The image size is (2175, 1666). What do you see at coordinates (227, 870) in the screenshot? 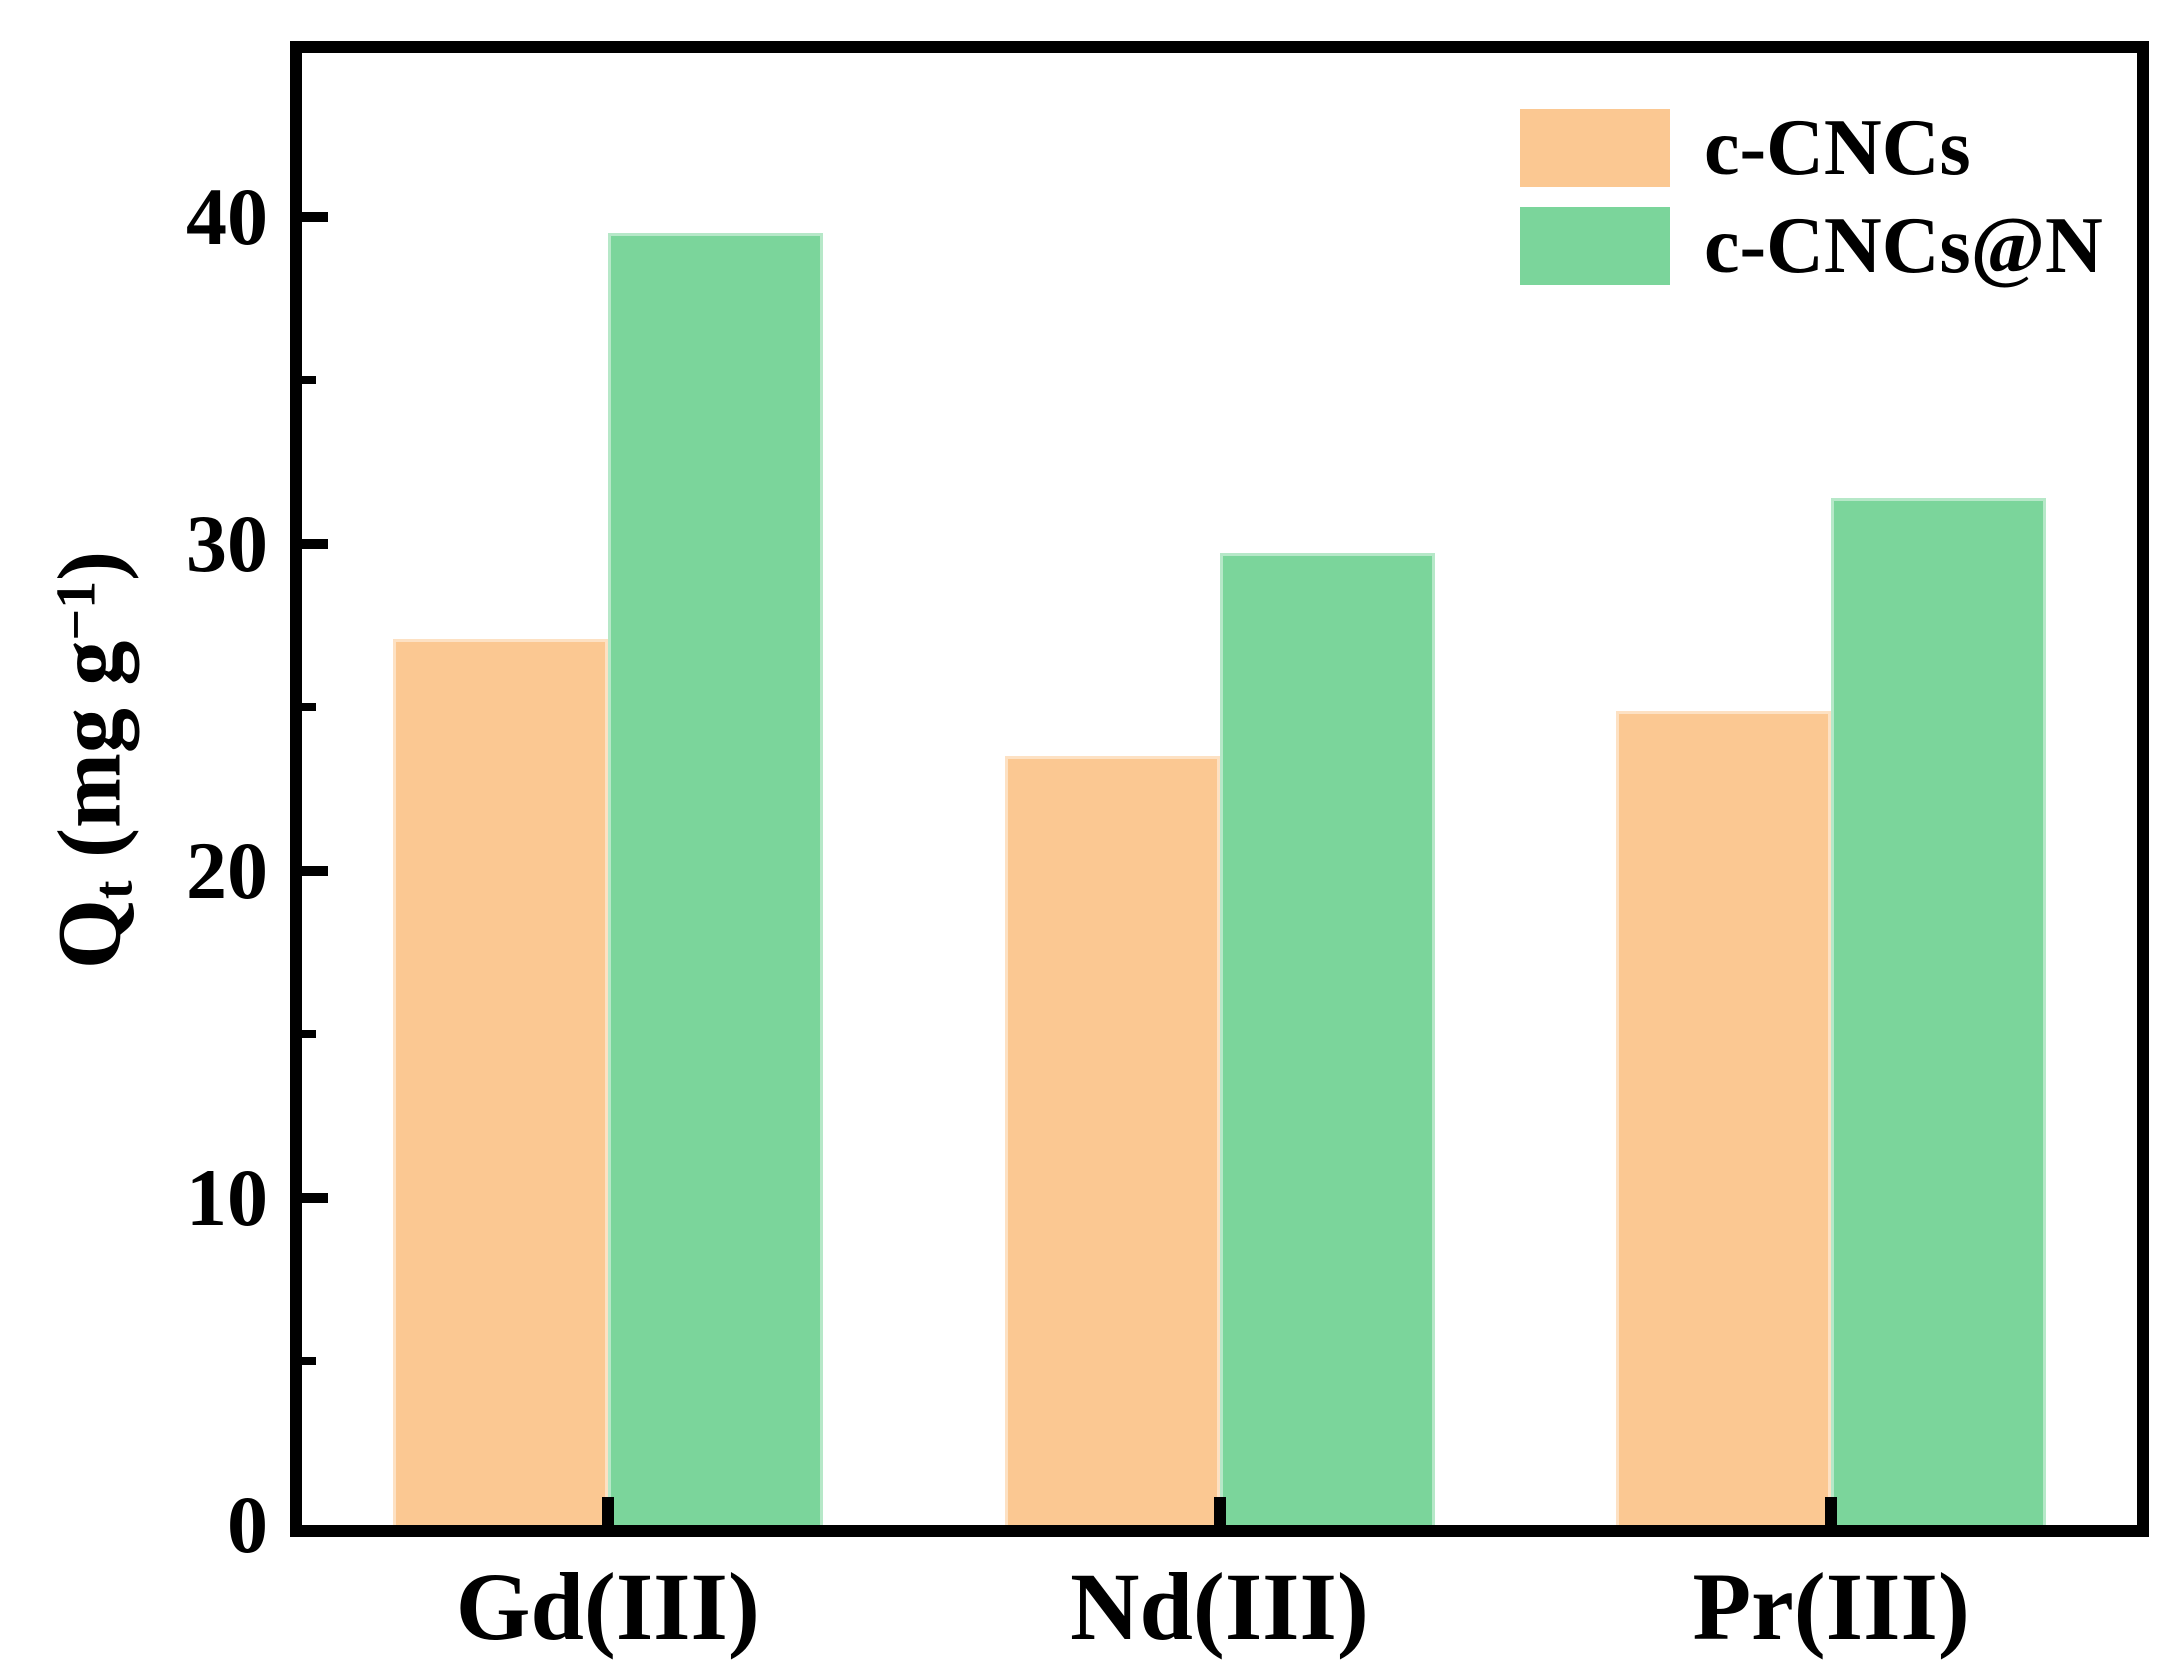
I see `y-tick-label-20: 20` at bounding box center [227, 870].